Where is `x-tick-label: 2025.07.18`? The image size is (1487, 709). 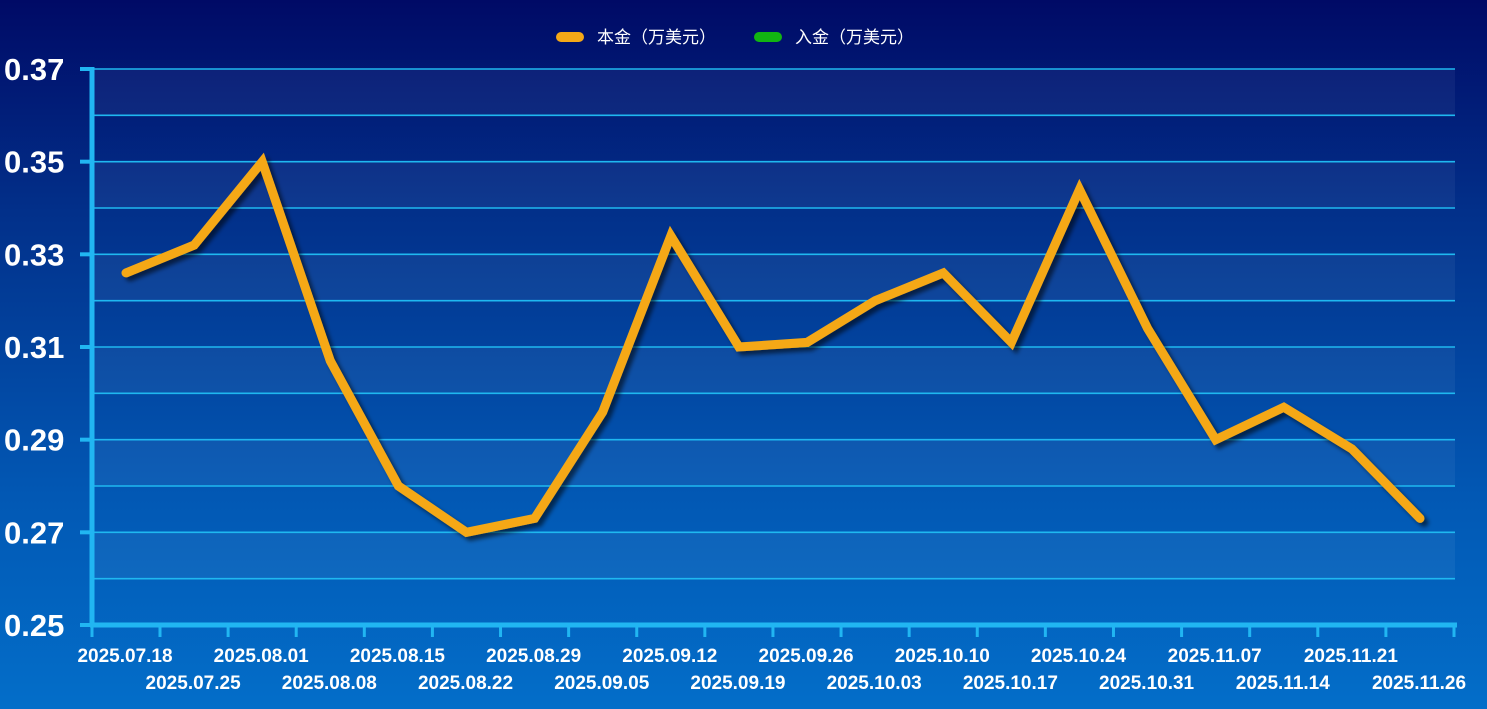
x-tick-label: 2025.07.18 is located at coordinates (124, 656).